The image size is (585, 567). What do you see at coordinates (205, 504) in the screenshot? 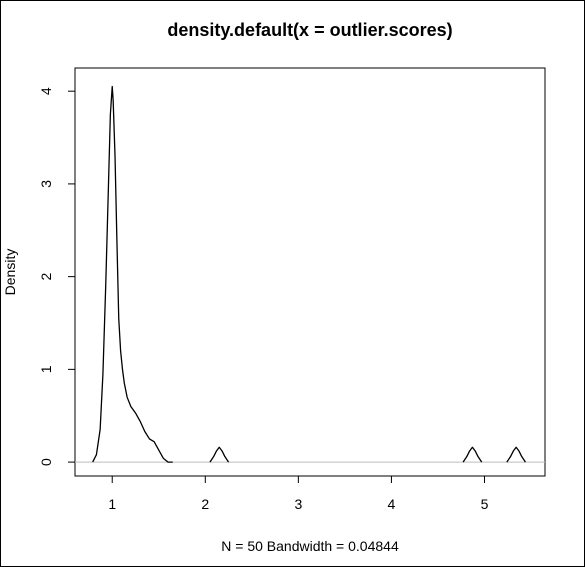
I see `x-tick-label: 2` at bounding box center [205, 504].